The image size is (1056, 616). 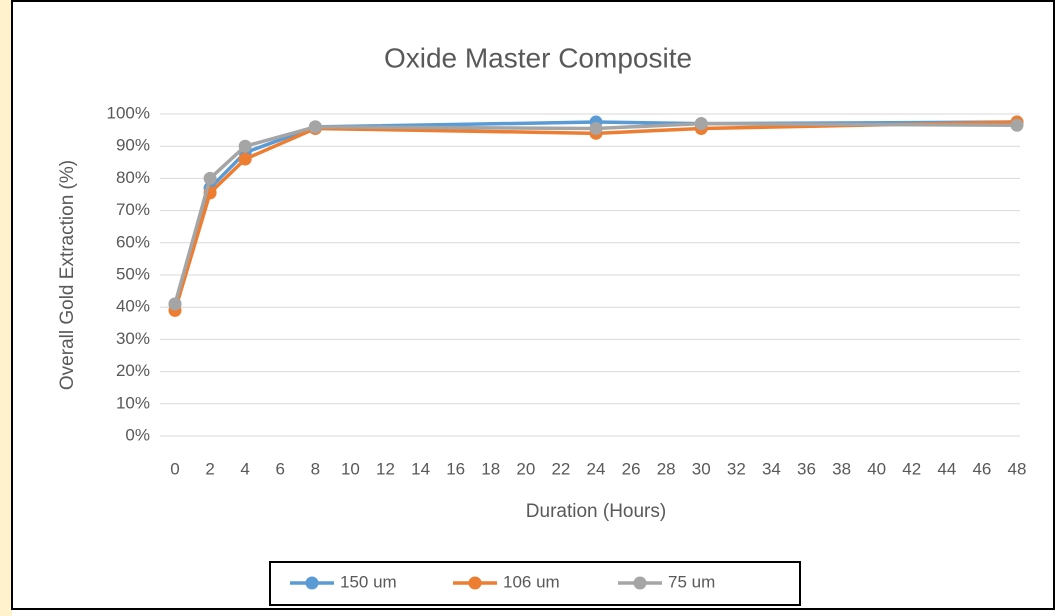 What do you see at coordinates (133, 370) in the screenshot?
I see `y-tick-label: 20%` at bounding box center [133, 370].